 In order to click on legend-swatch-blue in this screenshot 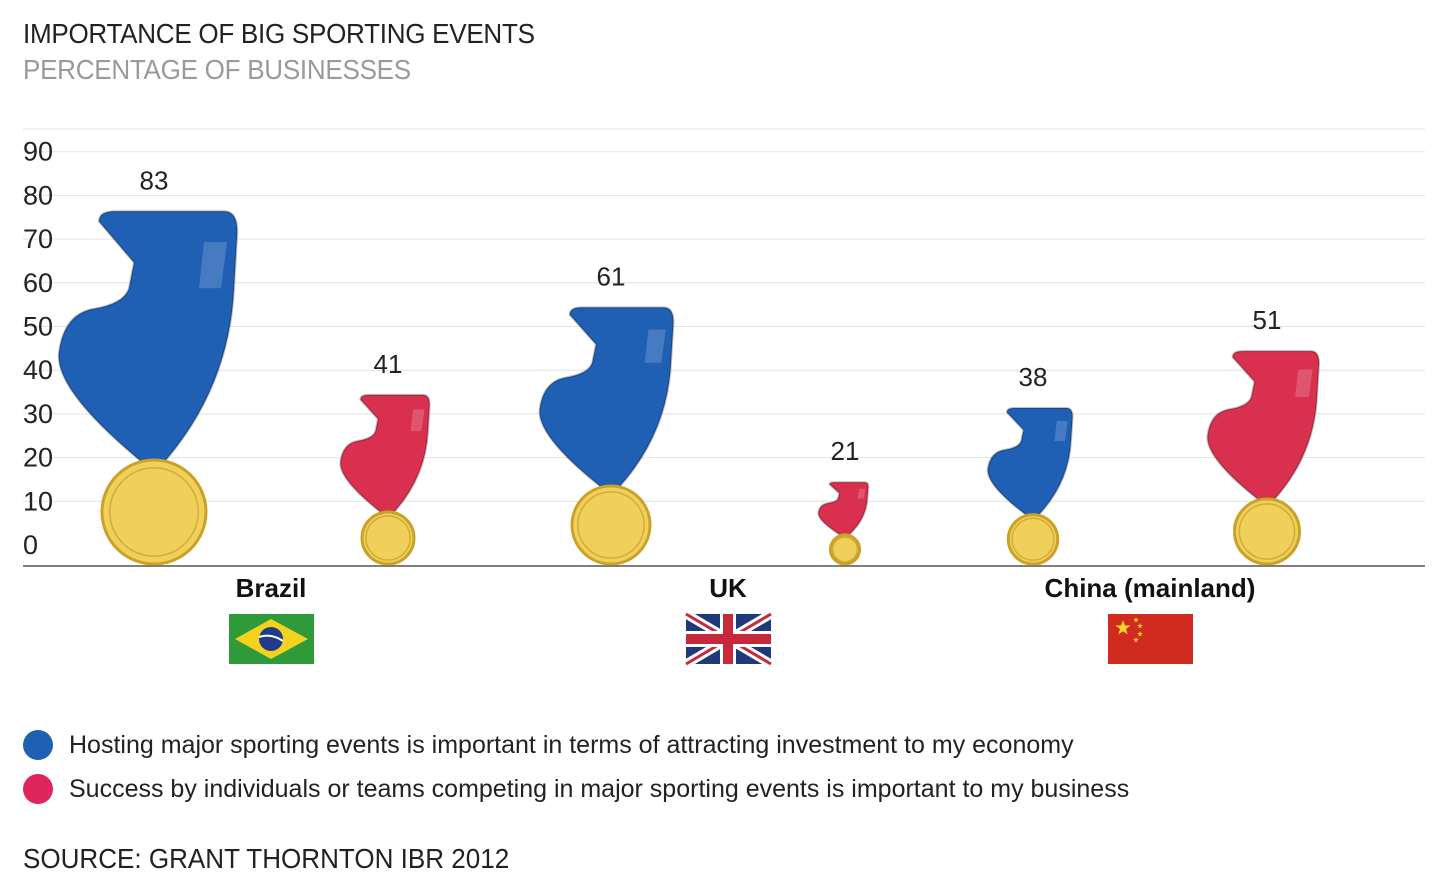, I will do `click(38, 745)`.